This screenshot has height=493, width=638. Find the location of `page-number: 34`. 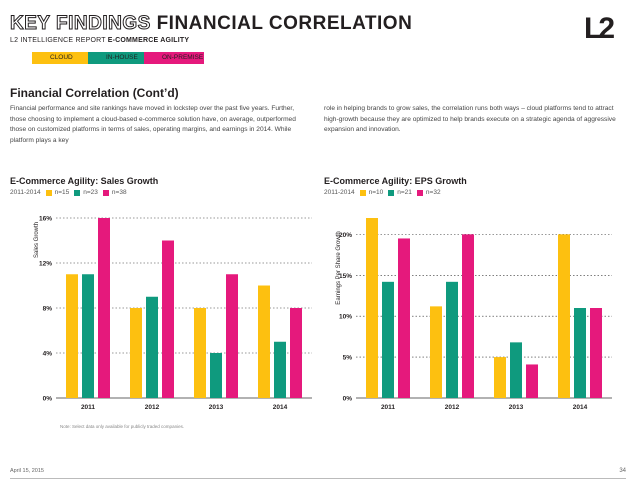

page-number: 34 is located at coordinates (622, 471).